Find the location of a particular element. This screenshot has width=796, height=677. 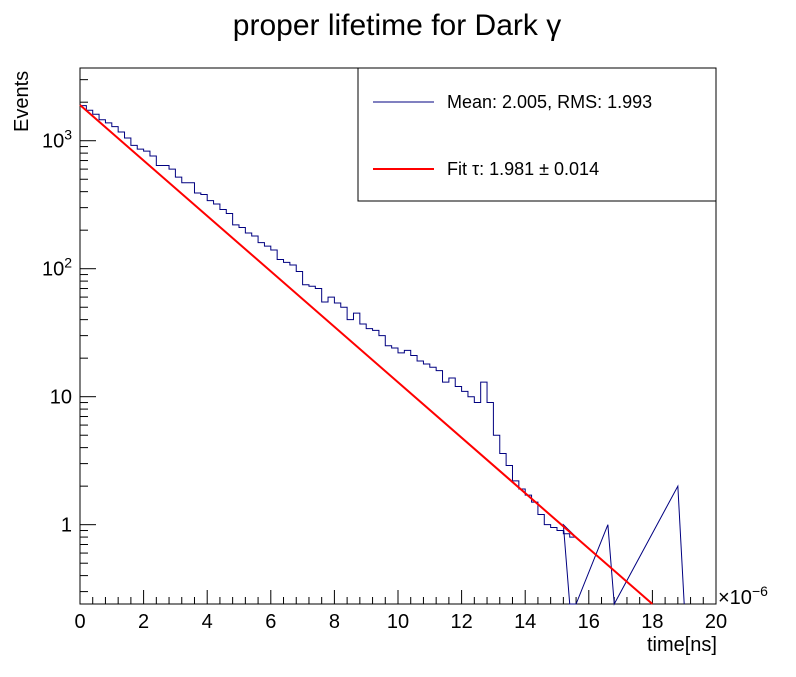

chart-title: proper lifetime for Dark γ is located at coordinates (397, 25).